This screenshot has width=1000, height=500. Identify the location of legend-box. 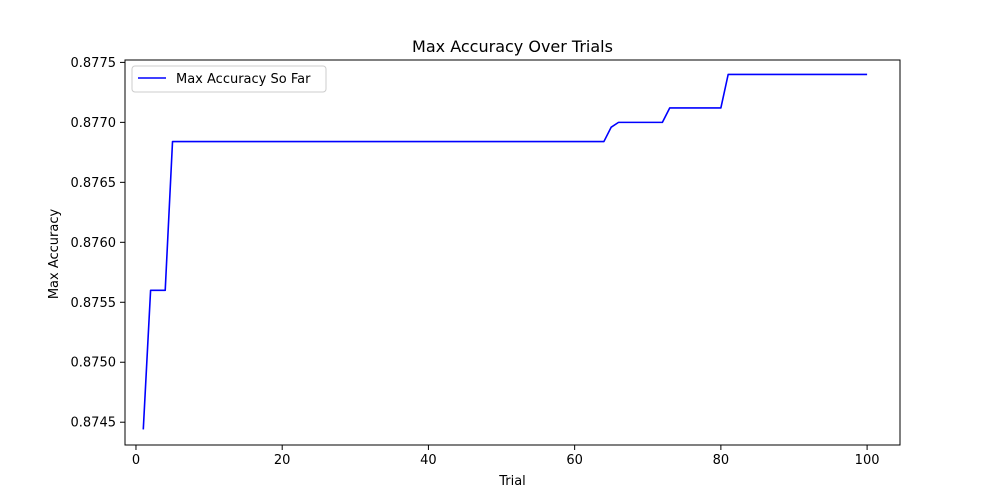
(229, 79).